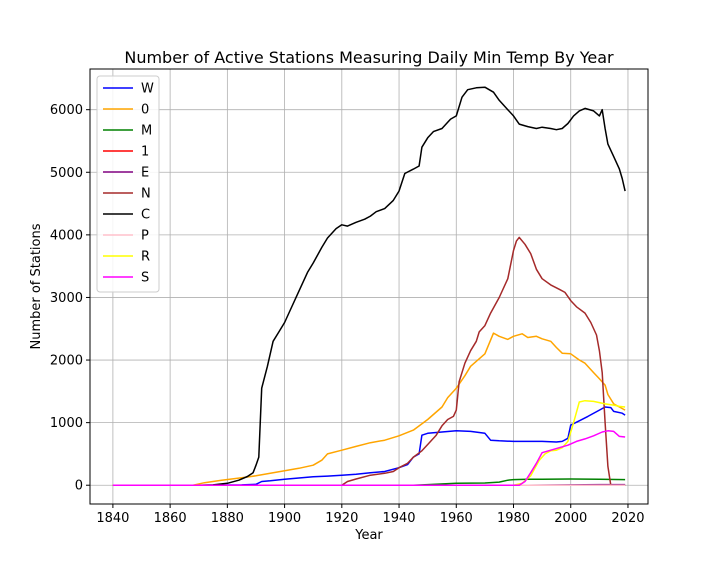  I want to click on y-tick-label: 3000, so click(66, 298).